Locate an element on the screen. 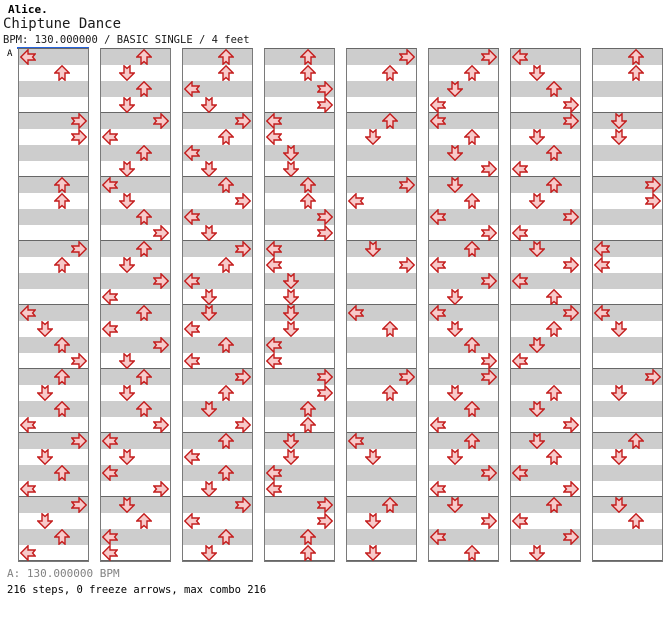 This screenshot has height=620, width=672. song-title: Chiptune Dance is located at coordinates (62, 24).